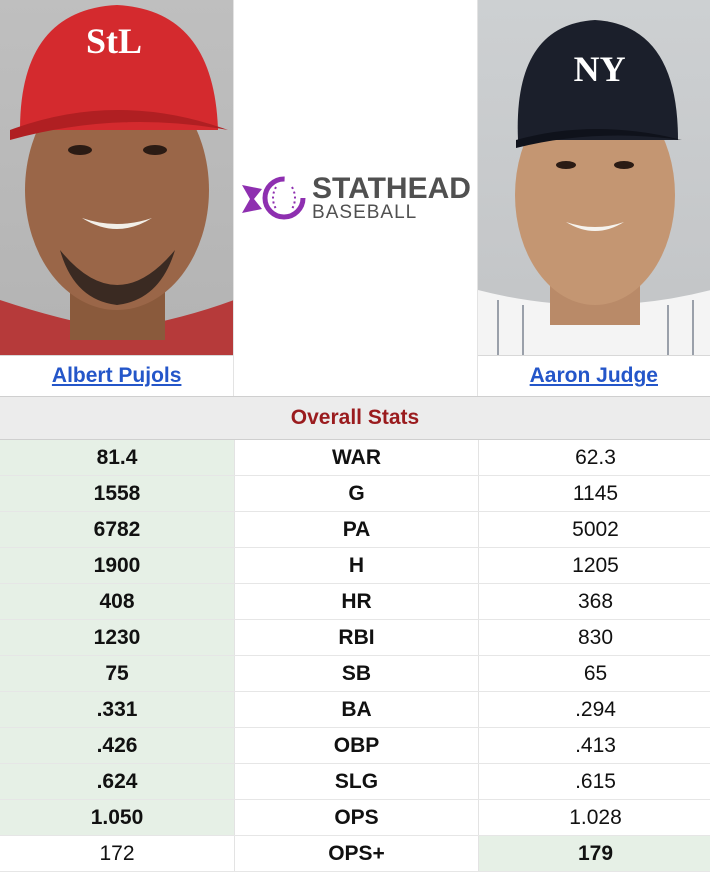 The height and width of the screenshot is (872, 710). Describe the element at coordinates (594, 494) in the screenshot. I see `stat-value-right: 1145` at that location.